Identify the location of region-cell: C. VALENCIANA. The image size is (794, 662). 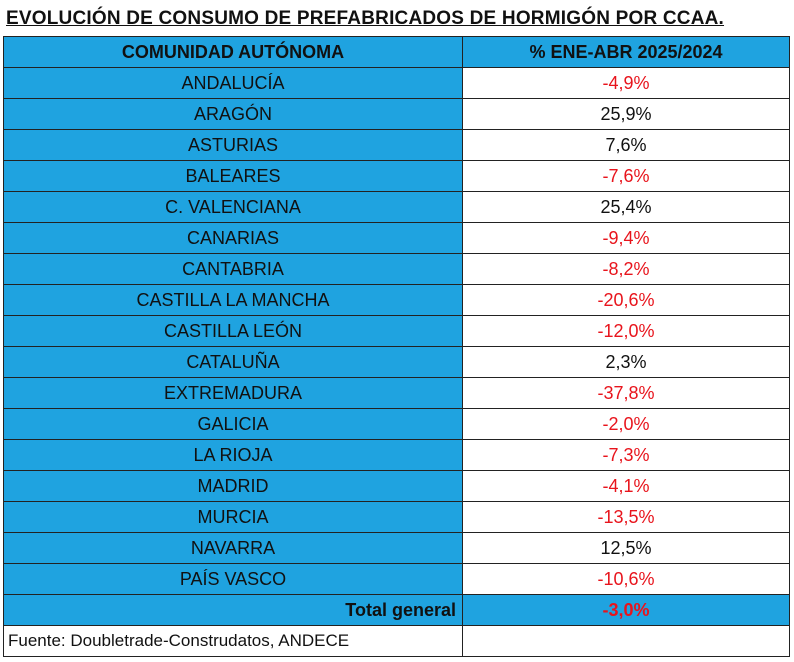
(233, 207).